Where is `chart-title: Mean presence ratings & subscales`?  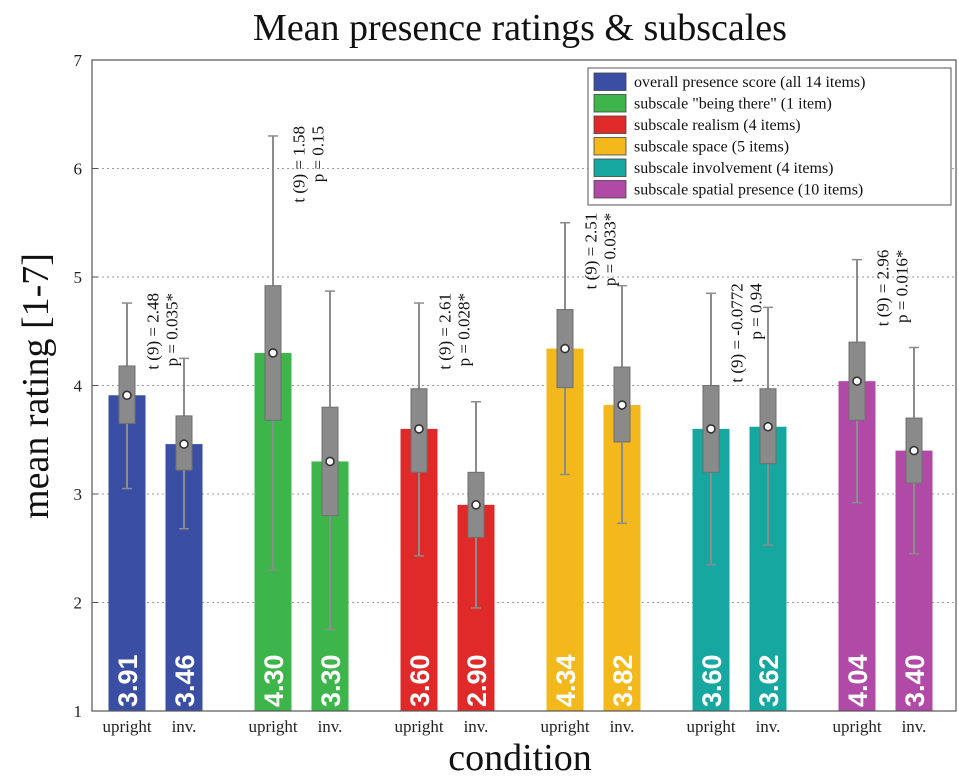
chart-title: Mean presence ratings & subscales is located at coordinates (520, 28).